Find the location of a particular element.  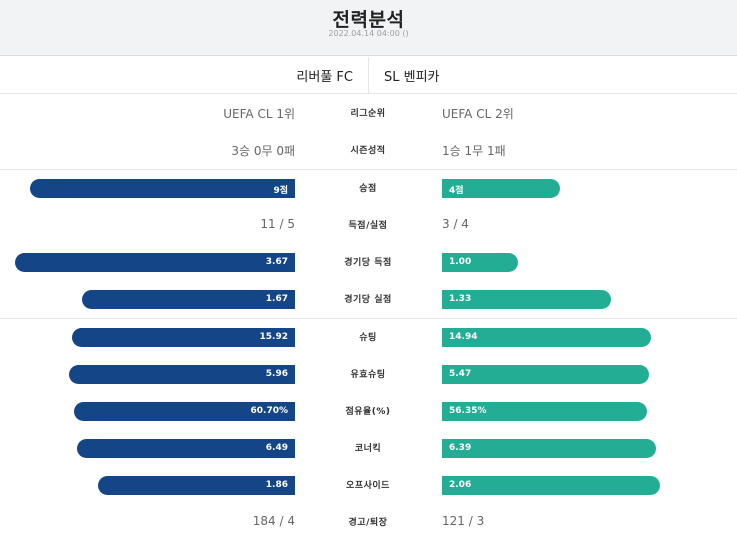

stat-row-cards: 184 / 4 경고/퇴장 121 / 3 is located at coordinates (368, 522).